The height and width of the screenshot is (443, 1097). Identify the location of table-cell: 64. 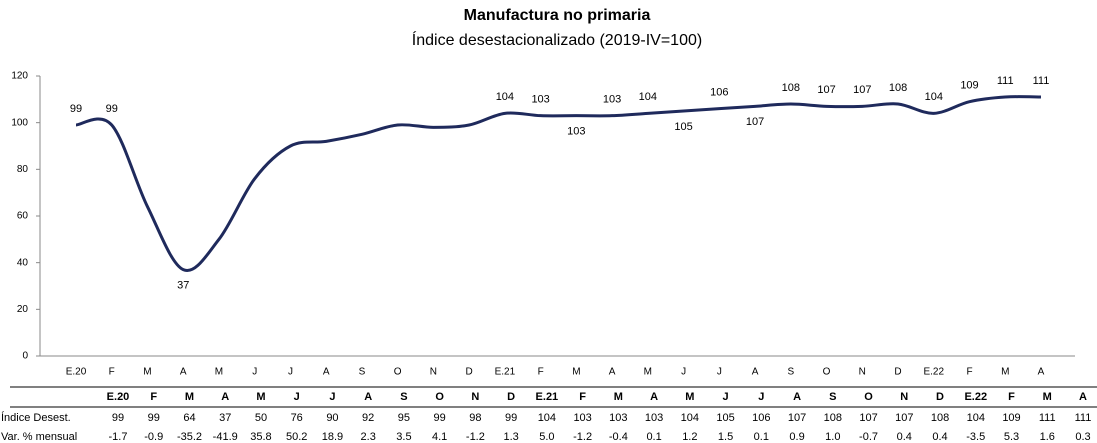
(189, 418).